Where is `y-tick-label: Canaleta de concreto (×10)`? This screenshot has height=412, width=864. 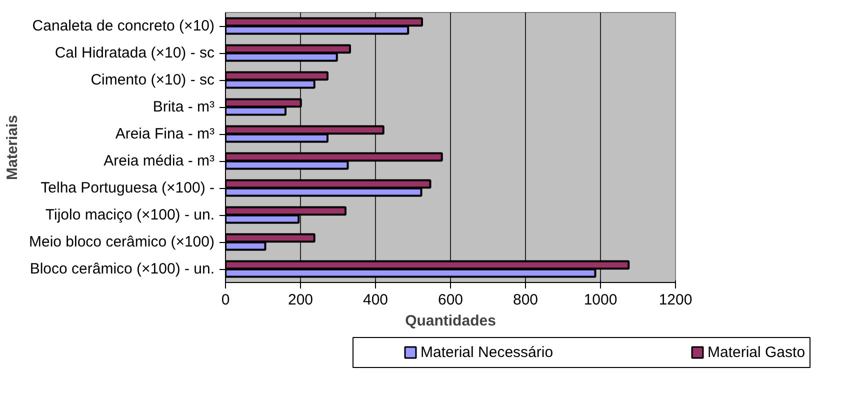 y-tick-label: Canaleta de concreto (×10) is located at coordinates (123, 26).